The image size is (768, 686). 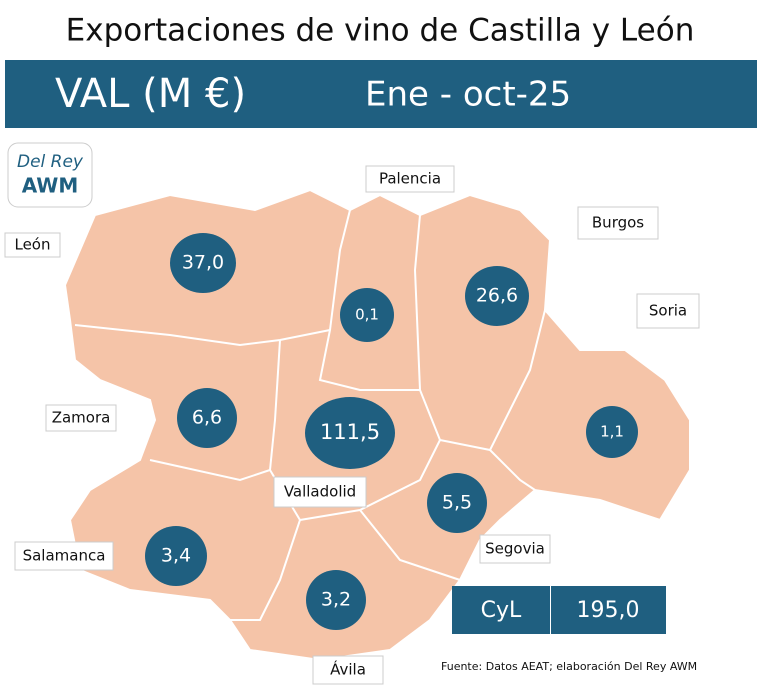 I want to click on province-value: 26,6, so click(x=497, y=296).